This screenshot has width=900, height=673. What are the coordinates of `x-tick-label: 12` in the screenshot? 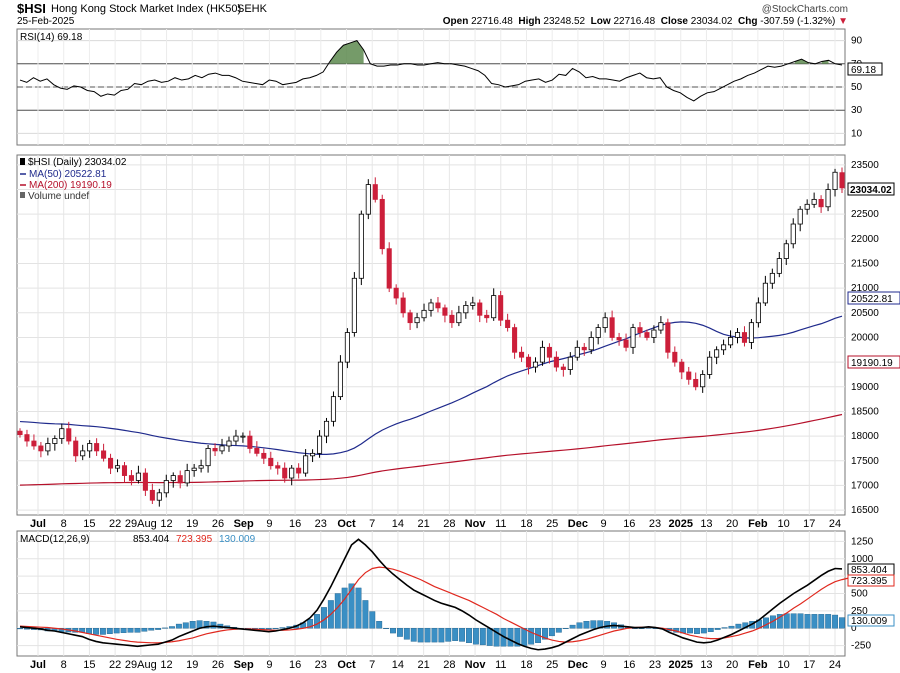 It's located at (166, 665).